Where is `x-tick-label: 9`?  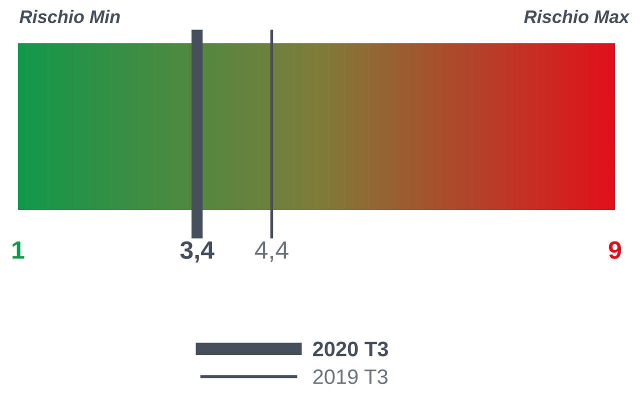
x-tick-label: 9 is located at coordinates (615, 250).